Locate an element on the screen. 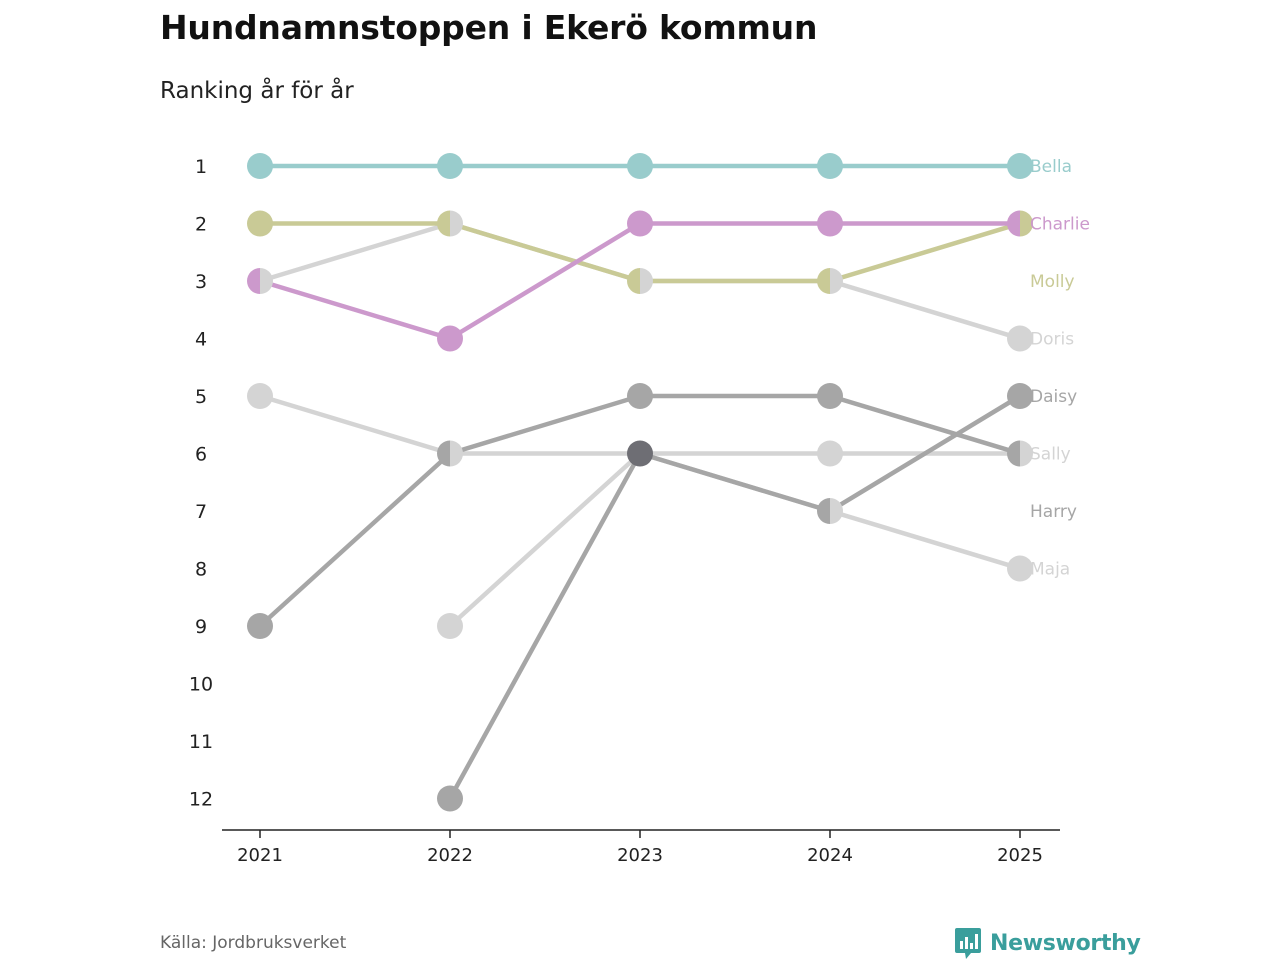 The image size is (1280, 960). end-label-molly: Molly is located at coordinates (1052, 282).